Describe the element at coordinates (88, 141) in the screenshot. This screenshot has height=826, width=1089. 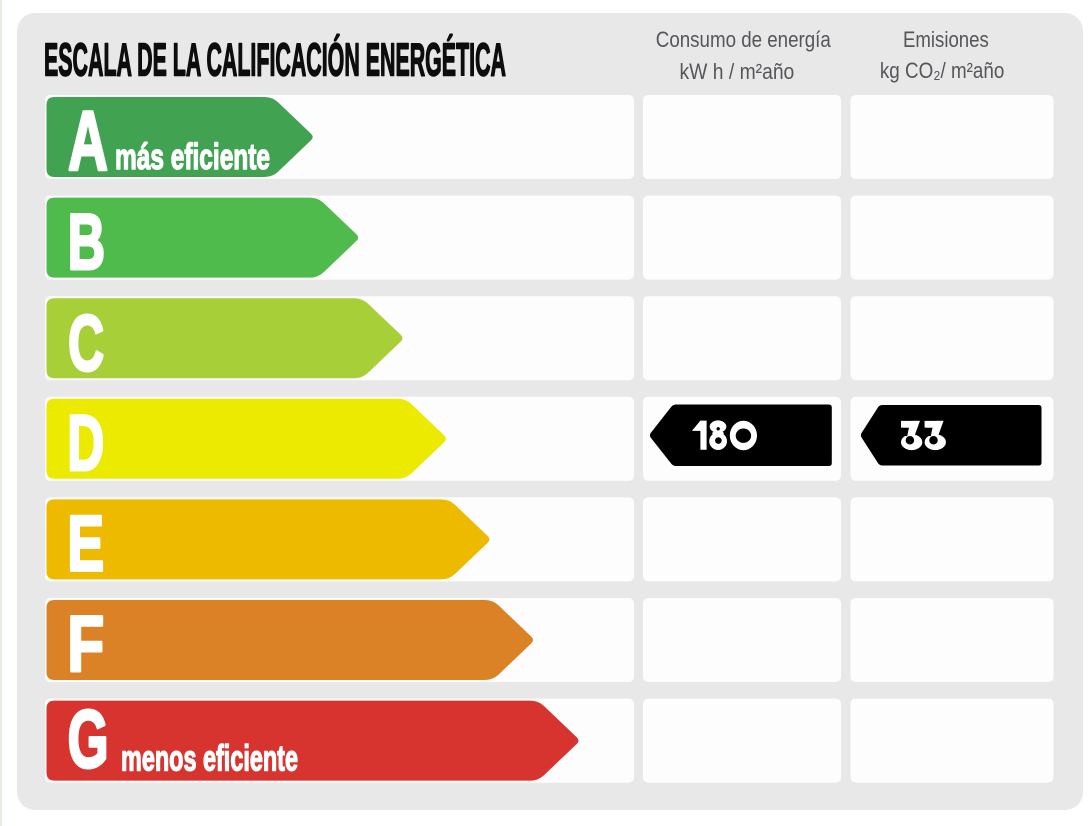
I see `svg-text: A` at that location.